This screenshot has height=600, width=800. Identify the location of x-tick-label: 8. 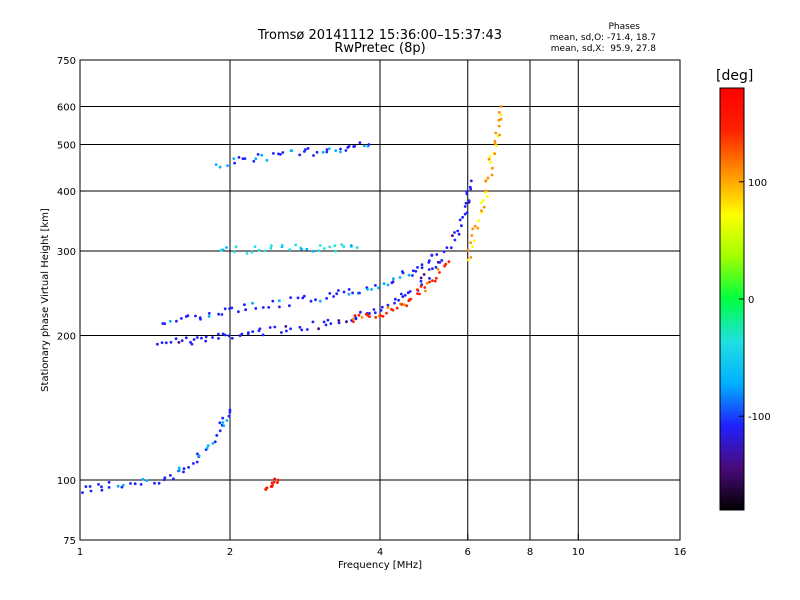
(530, 552).